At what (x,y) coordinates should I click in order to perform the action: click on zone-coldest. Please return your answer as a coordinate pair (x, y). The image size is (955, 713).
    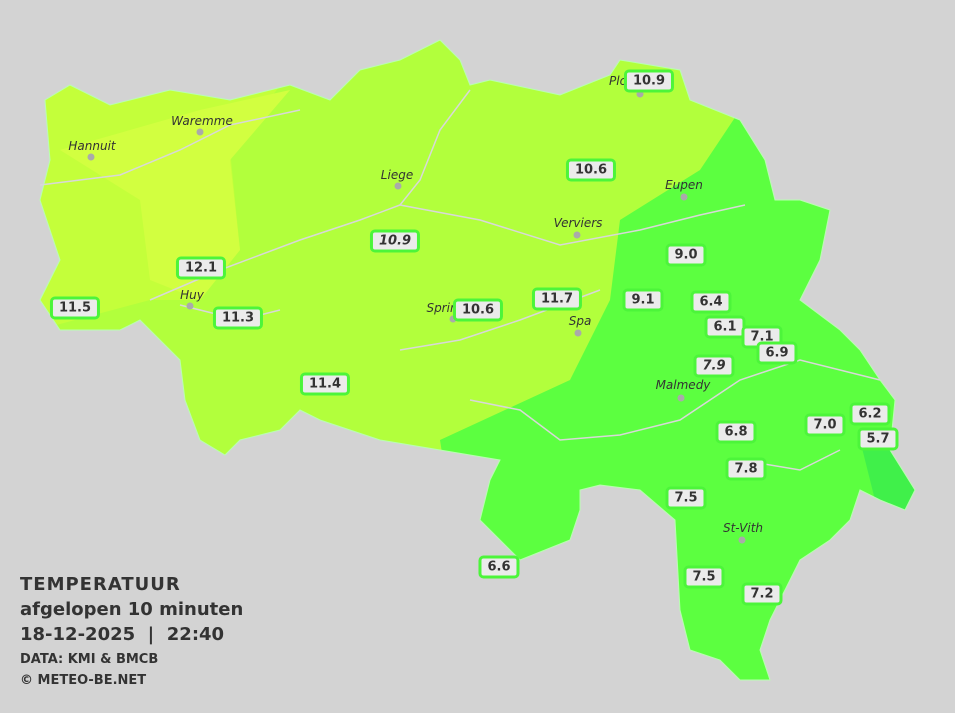
    Looking at the image, I should click on (887, 480).